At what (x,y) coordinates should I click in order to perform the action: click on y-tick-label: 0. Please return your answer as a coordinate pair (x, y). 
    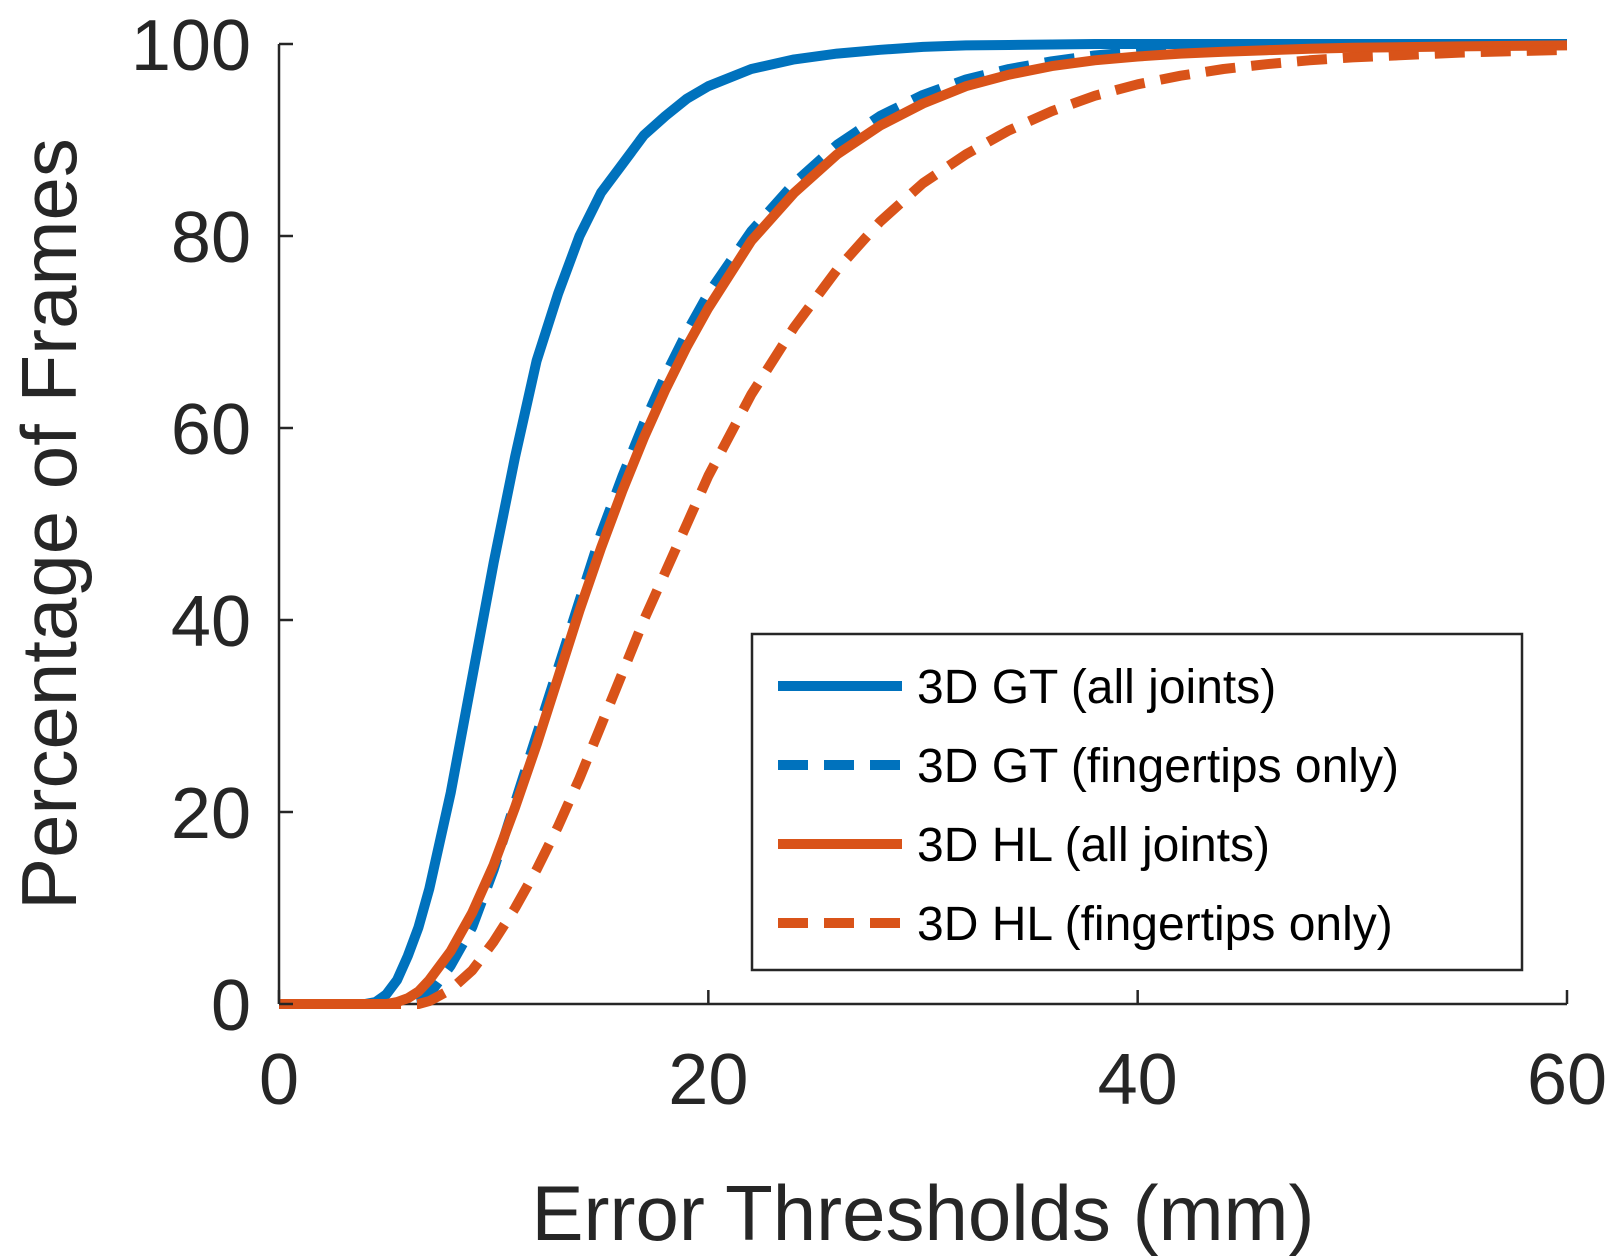
    Looking at the image, I should click on (231, 1006).